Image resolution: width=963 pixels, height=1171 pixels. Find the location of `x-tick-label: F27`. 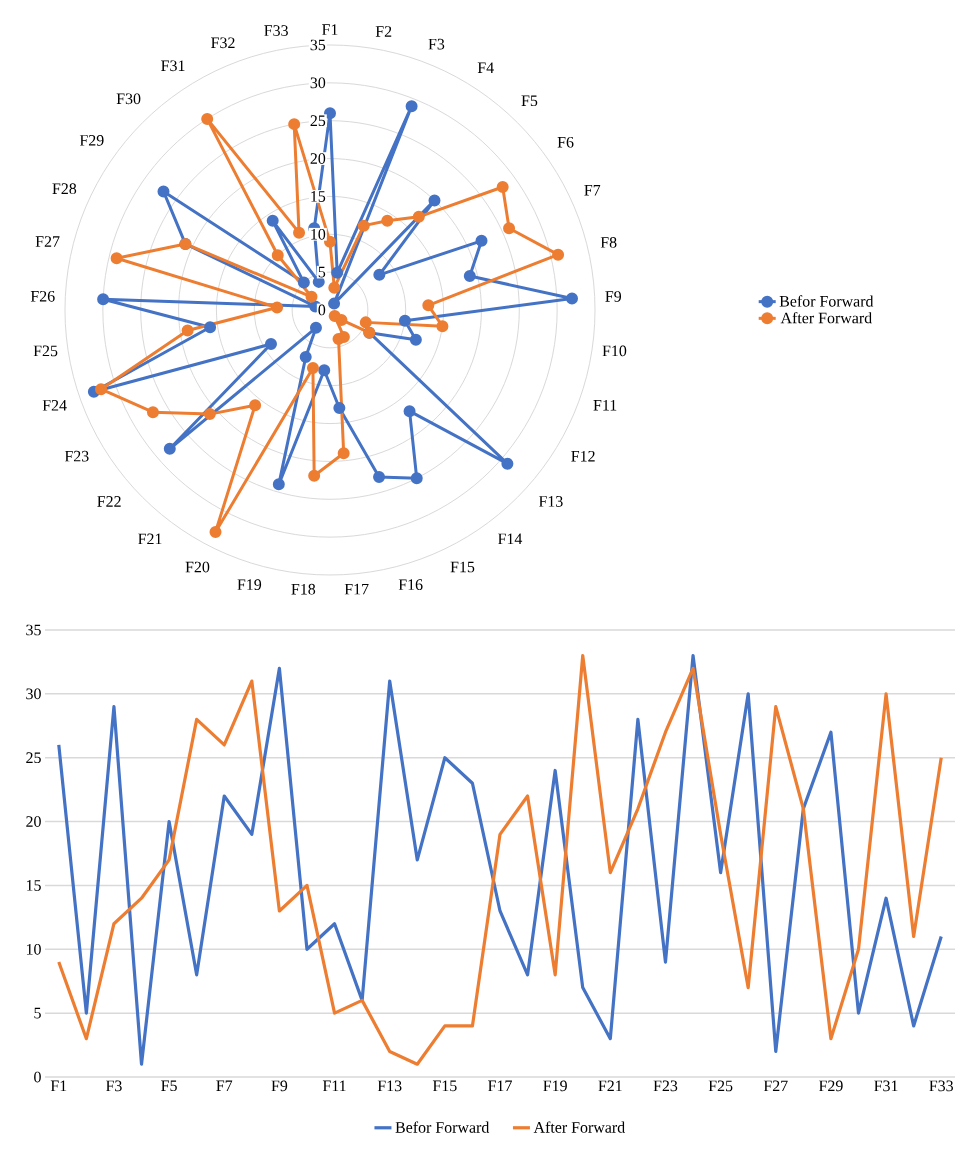

x-tick-label: F27 is located at coordinates (775, 1086).